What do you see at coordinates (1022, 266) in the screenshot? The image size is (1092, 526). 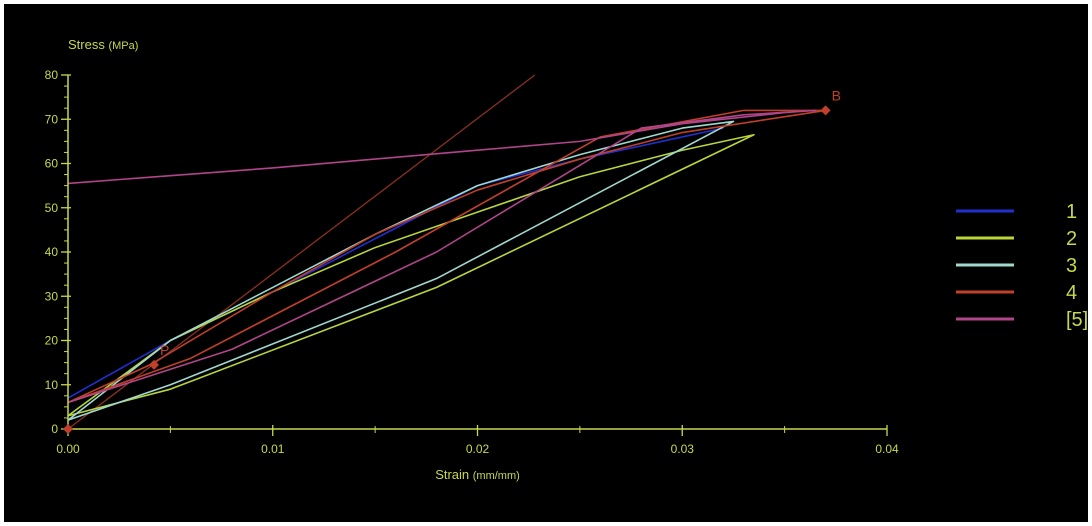 I see `legend: 1 2 3 4 [5]` at bounding box center [1022, 266].